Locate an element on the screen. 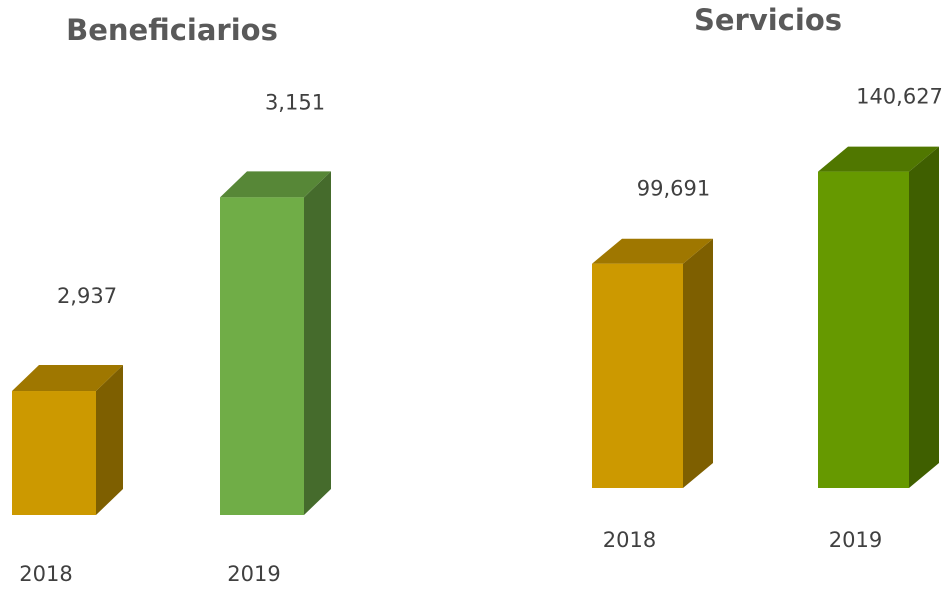 This screenshot has width=942, height=593. value-label: 3,151 is located at coordinates (295, 102).